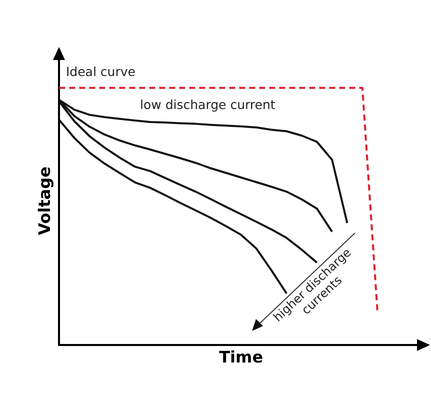 The width and height of the screenshot is (431, 406). What do you see at coordinates (101, 71) in the screenshot?
I see `text: Ideal curve` at bounding box center [101, 71].